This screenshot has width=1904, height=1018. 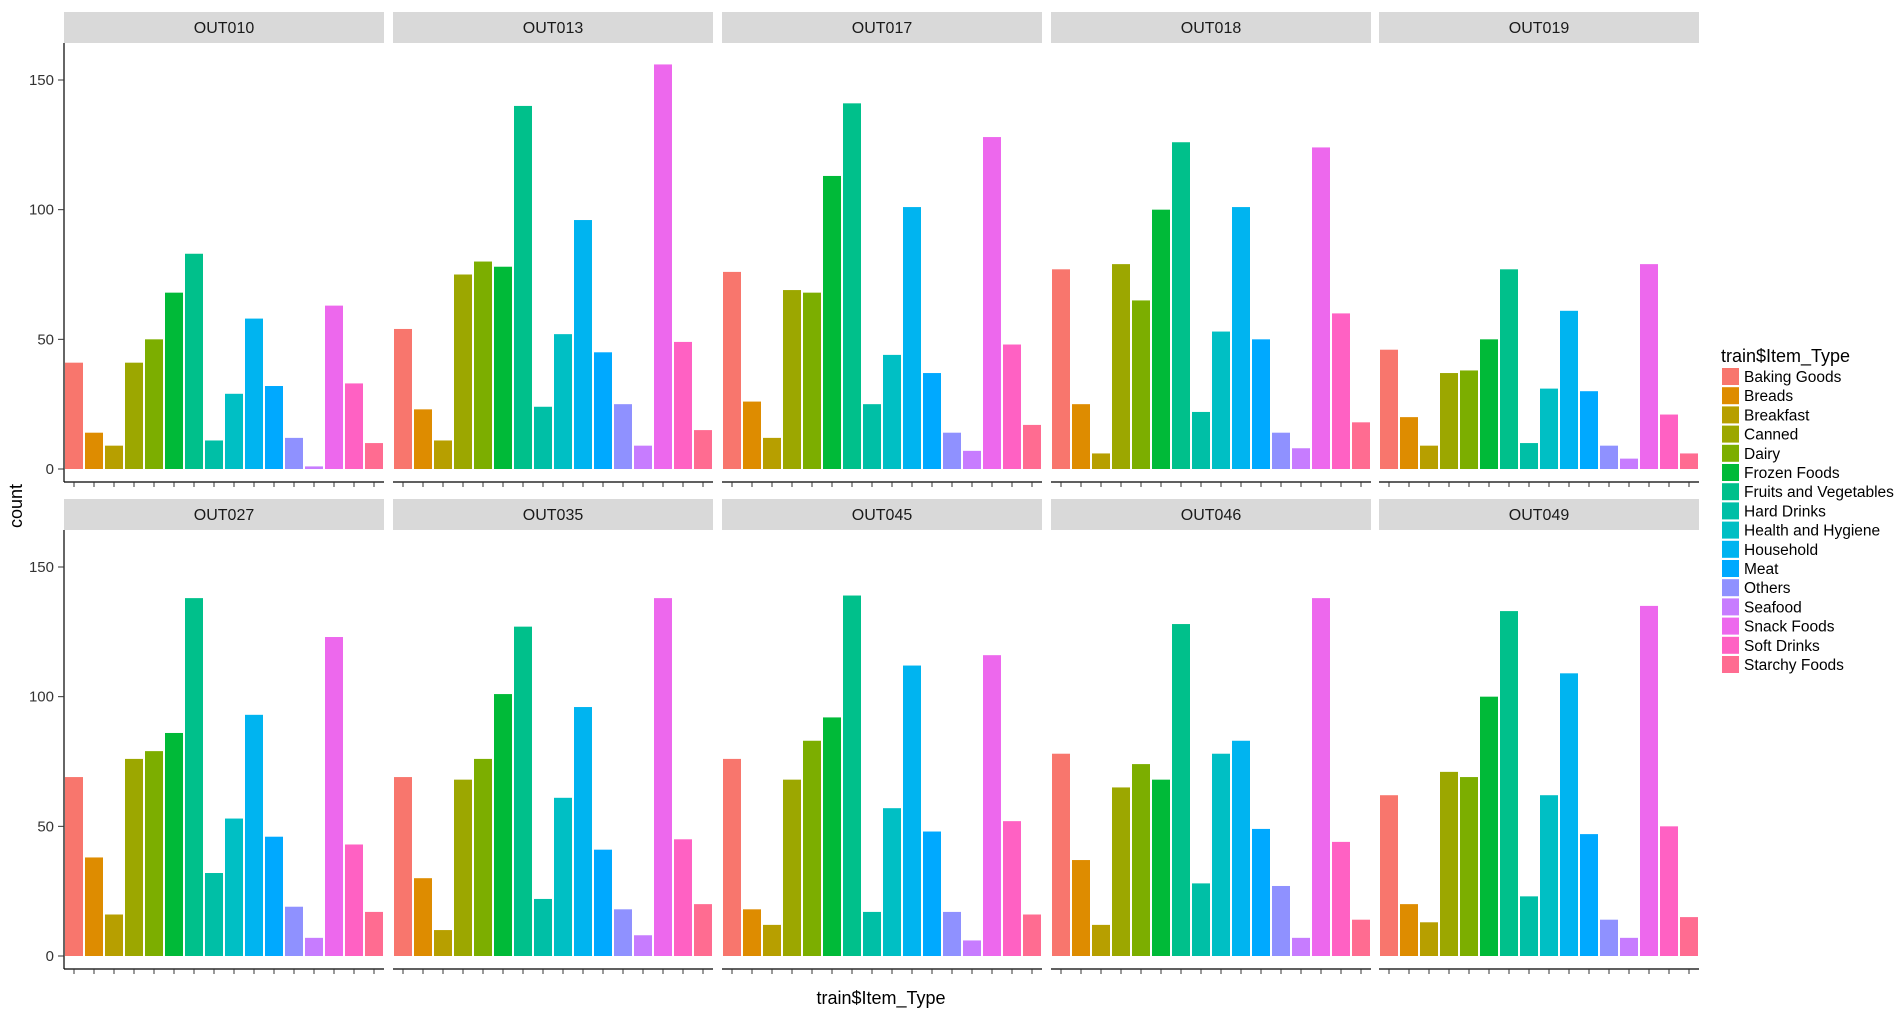 What do you see at coordinates (1730, 415) in the screenshot?
I see `legend-swatch-breakfast` at bounding box center [1730, 415].